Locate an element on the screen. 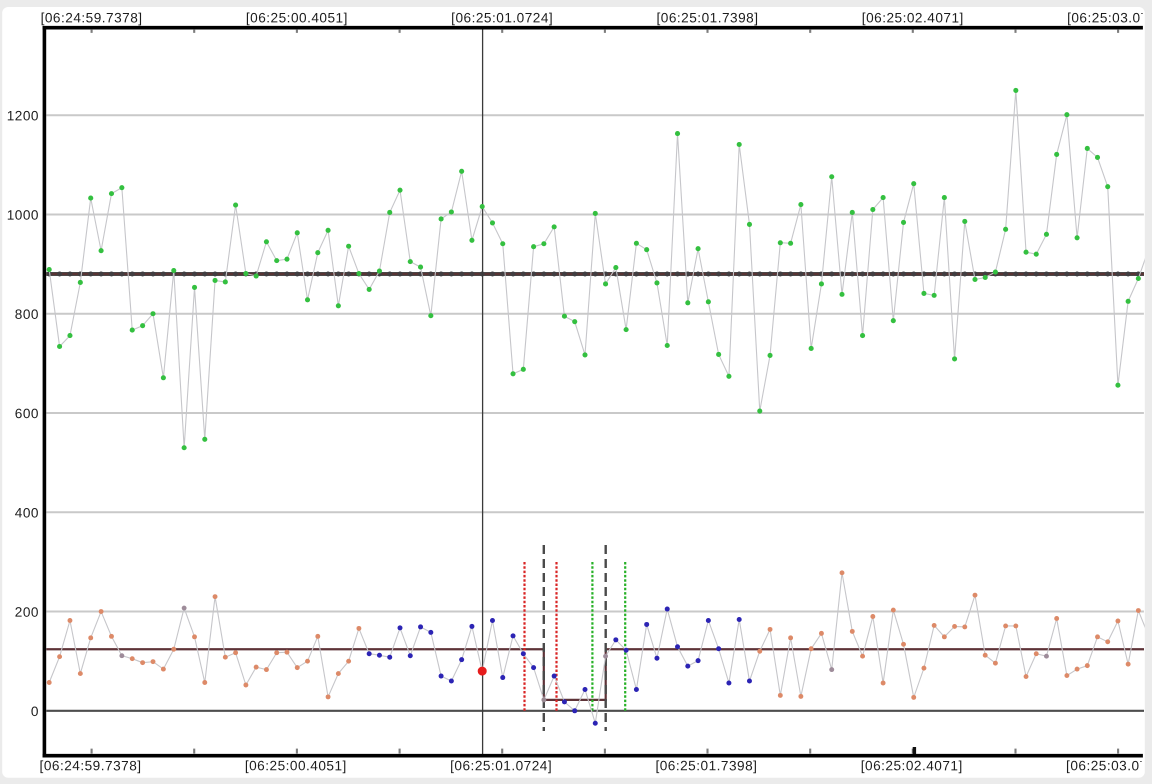  svg-text: 400 is located at coordinates (27, 512).